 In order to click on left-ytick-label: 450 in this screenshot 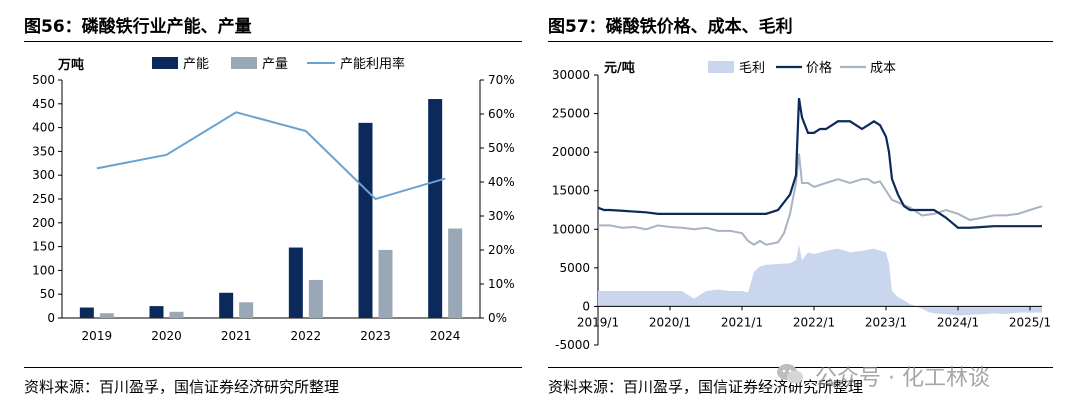, I will do `click(43, 104)`.